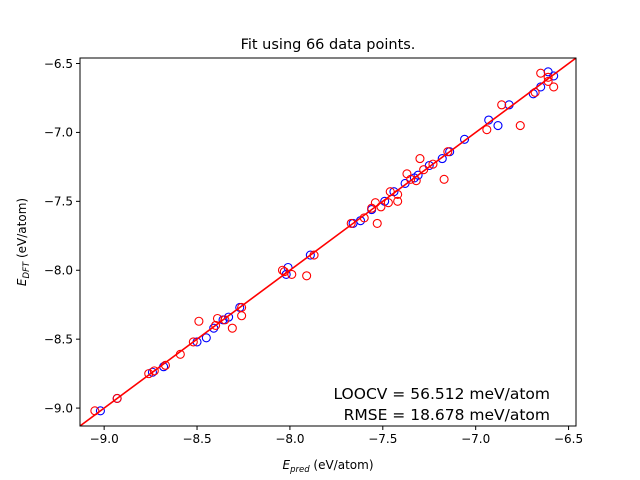 Image resolution: width=640 pixels, height=480 pixels. I want to click on x-tick-label: −8.5, so click(196, 439).